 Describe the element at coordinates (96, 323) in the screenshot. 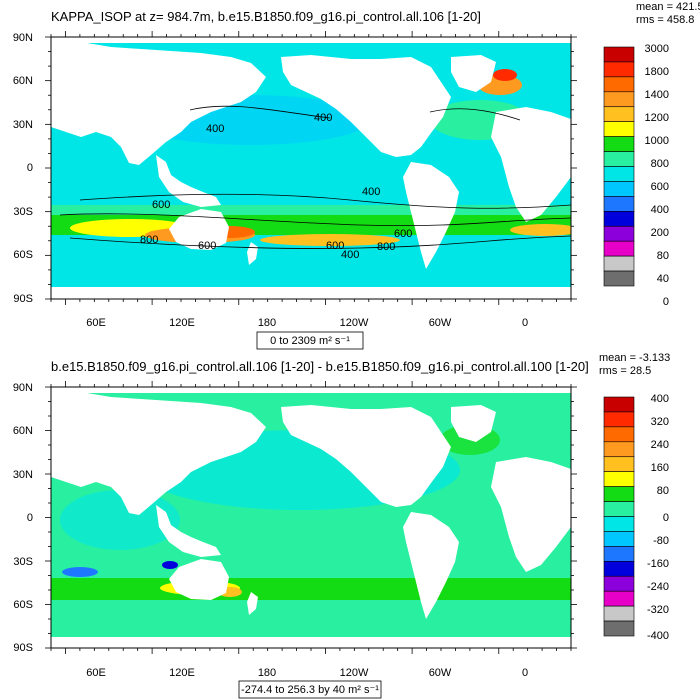

I see `top-x-tick: 60E` at that location.